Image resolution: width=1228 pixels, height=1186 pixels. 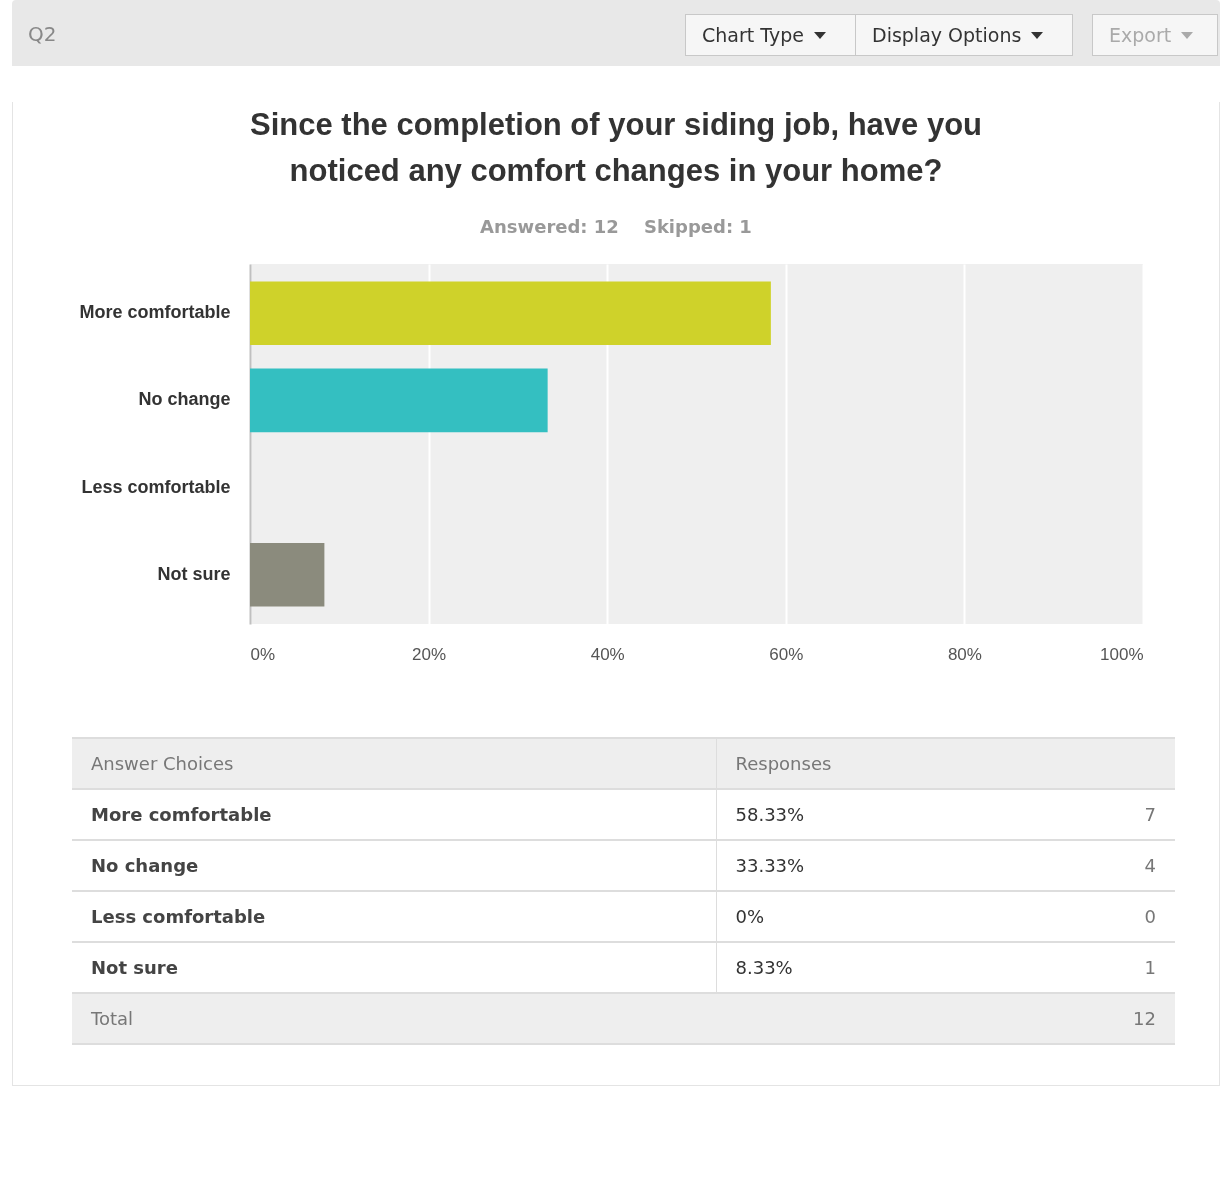 I want to click on text: 7, so click(x=1126, y=814).